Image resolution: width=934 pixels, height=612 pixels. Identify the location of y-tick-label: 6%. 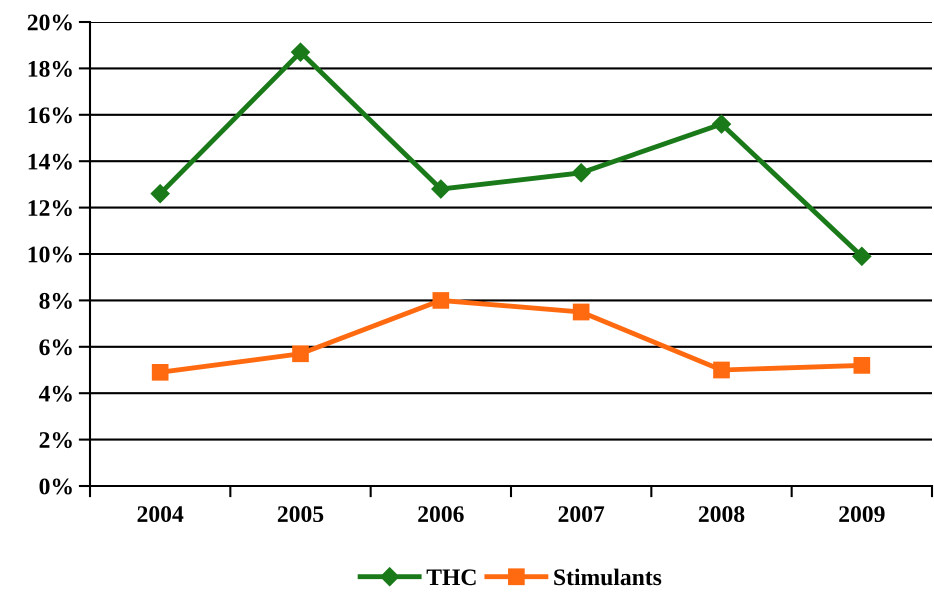
(55, 347).